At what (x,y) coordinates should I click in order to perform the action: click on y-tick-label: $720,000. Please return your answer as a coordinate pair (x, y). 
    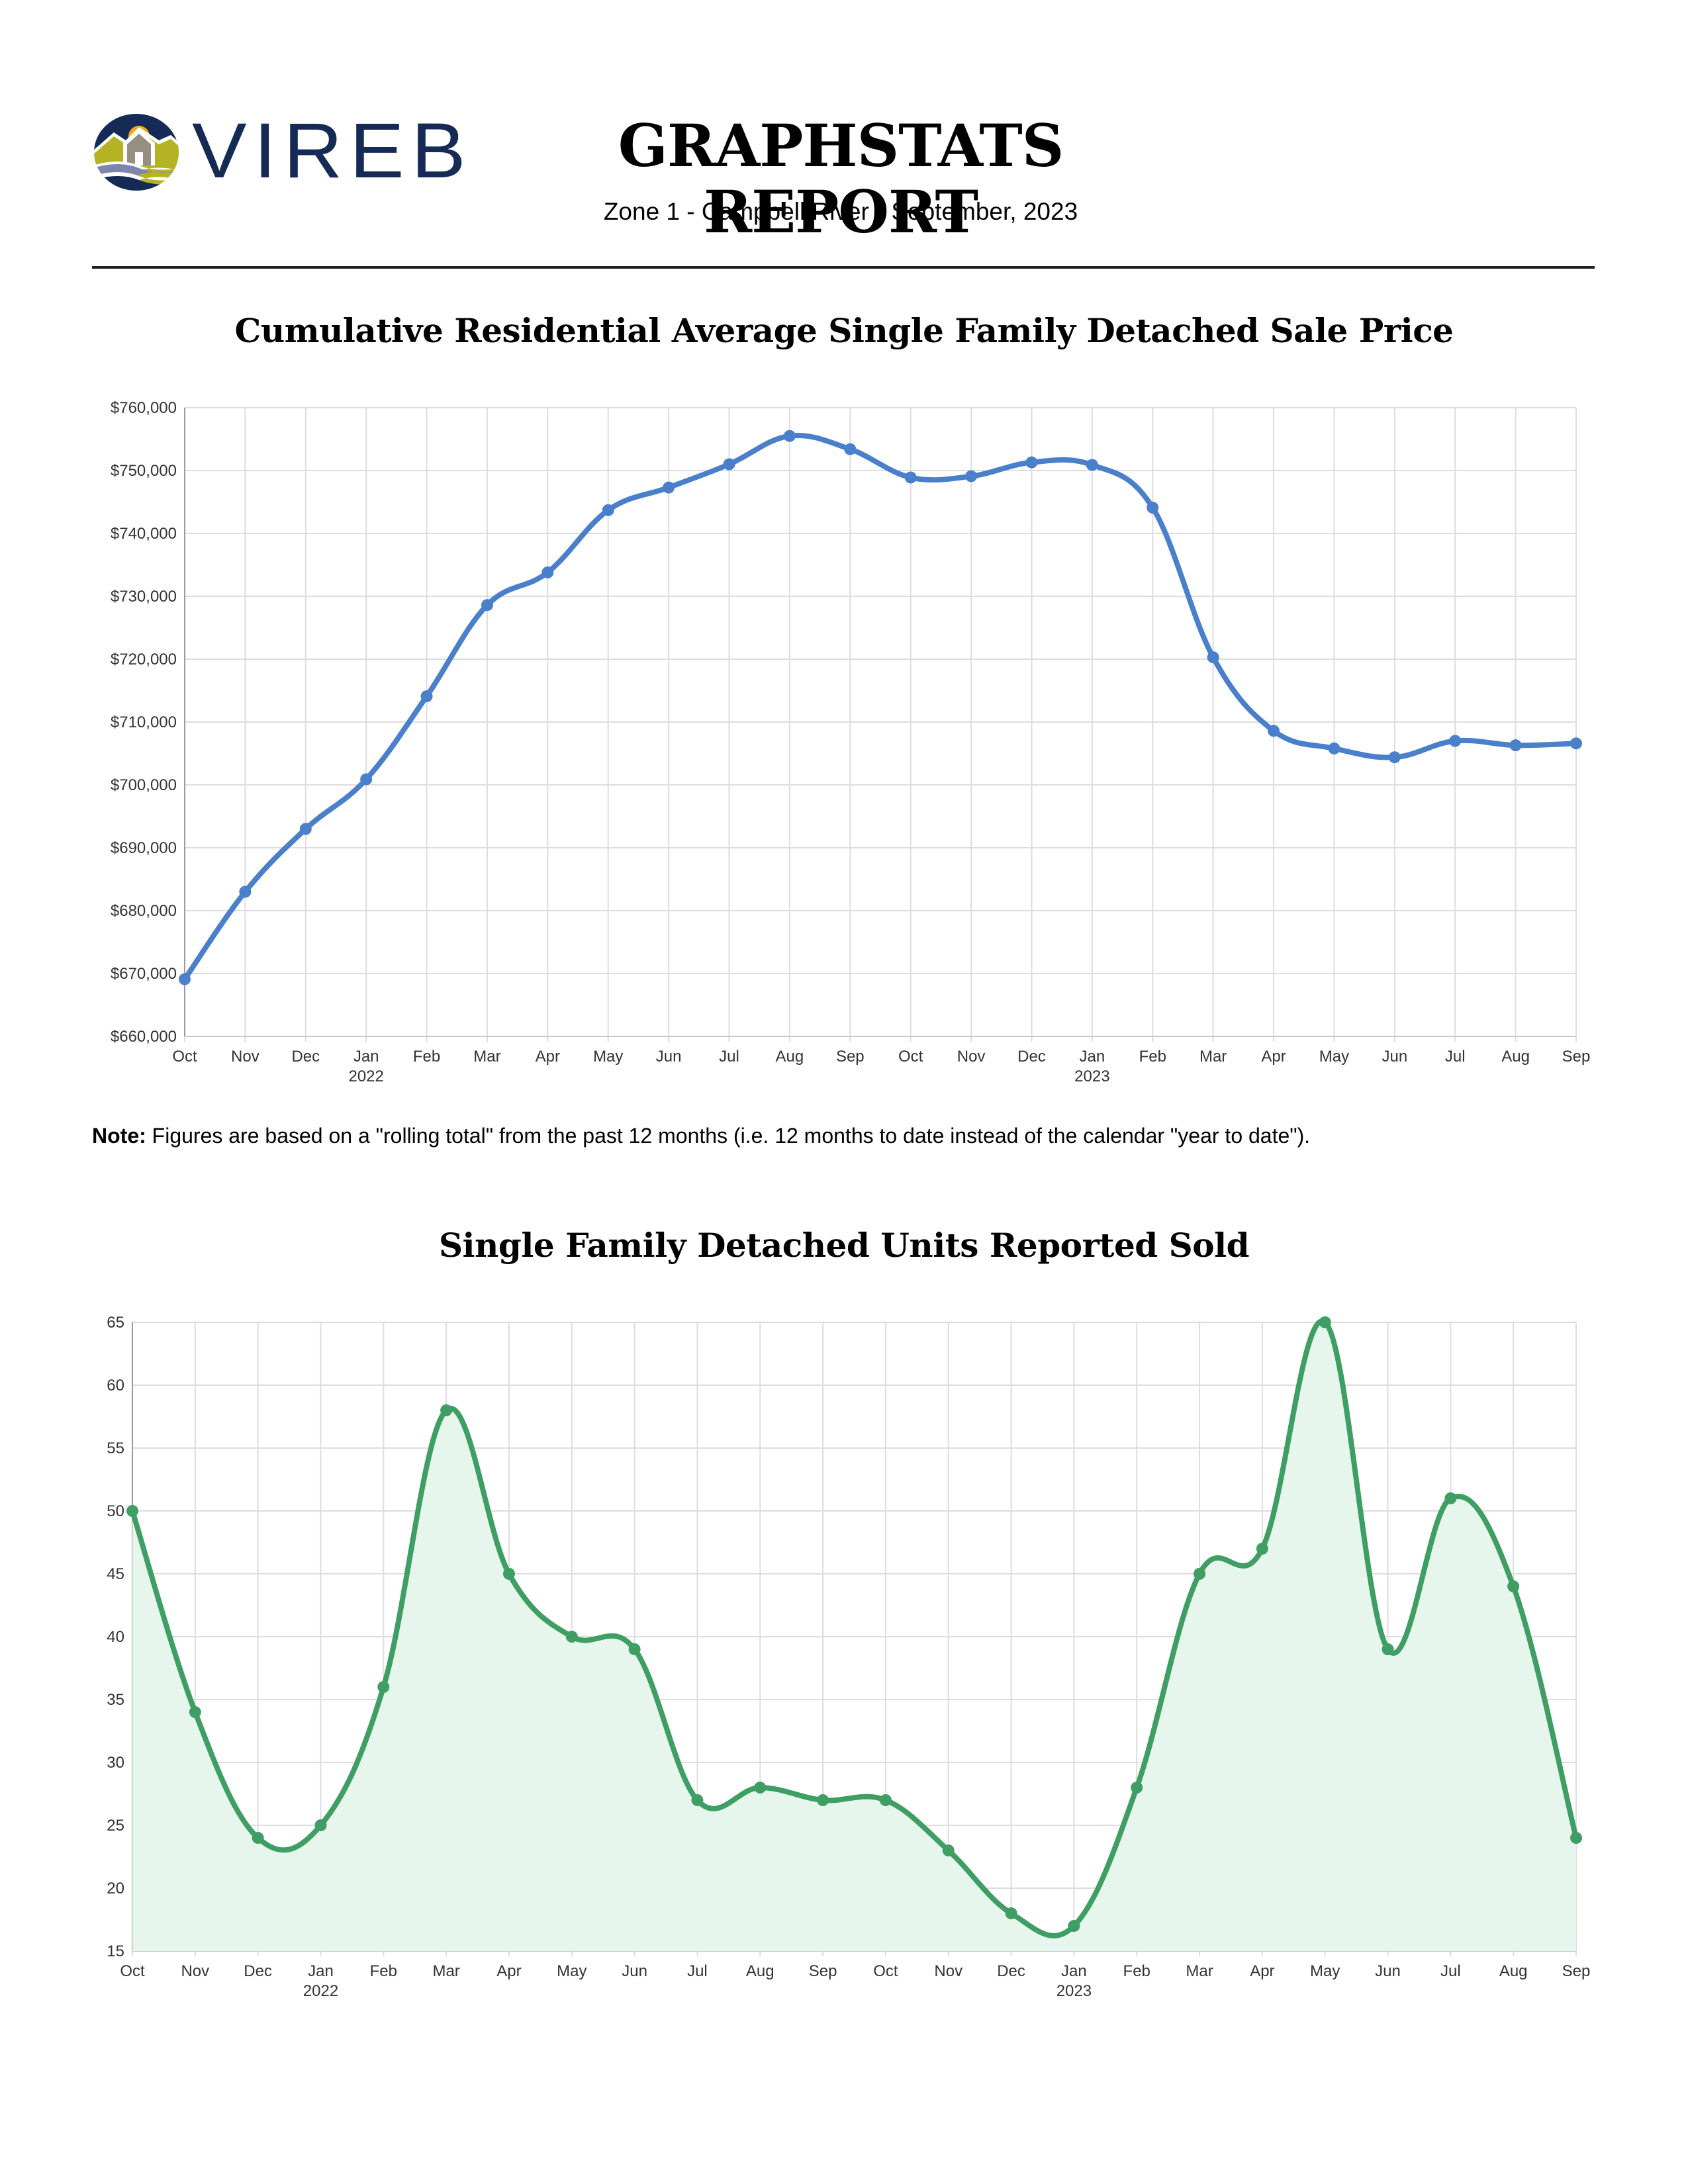
    Looking at the image, I should click on (144, 659).